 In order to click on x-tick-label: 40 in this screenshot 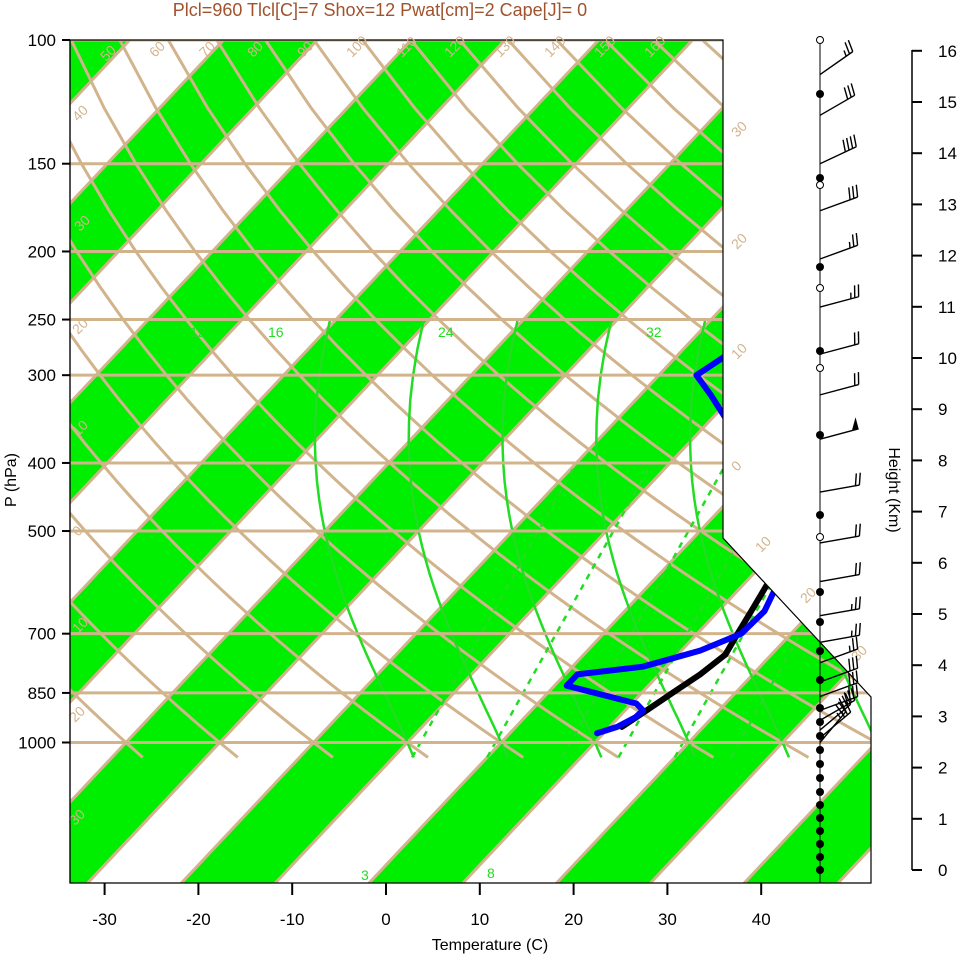, I will do `click(761, 919)`.